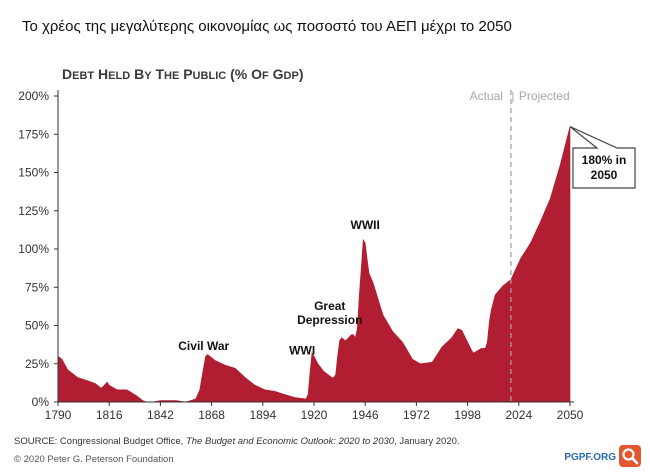 The image size is (650, 476). Describe the element at coordinates (37, 364) in the screenshot. I see `y-tick-label: 25%` at that location.